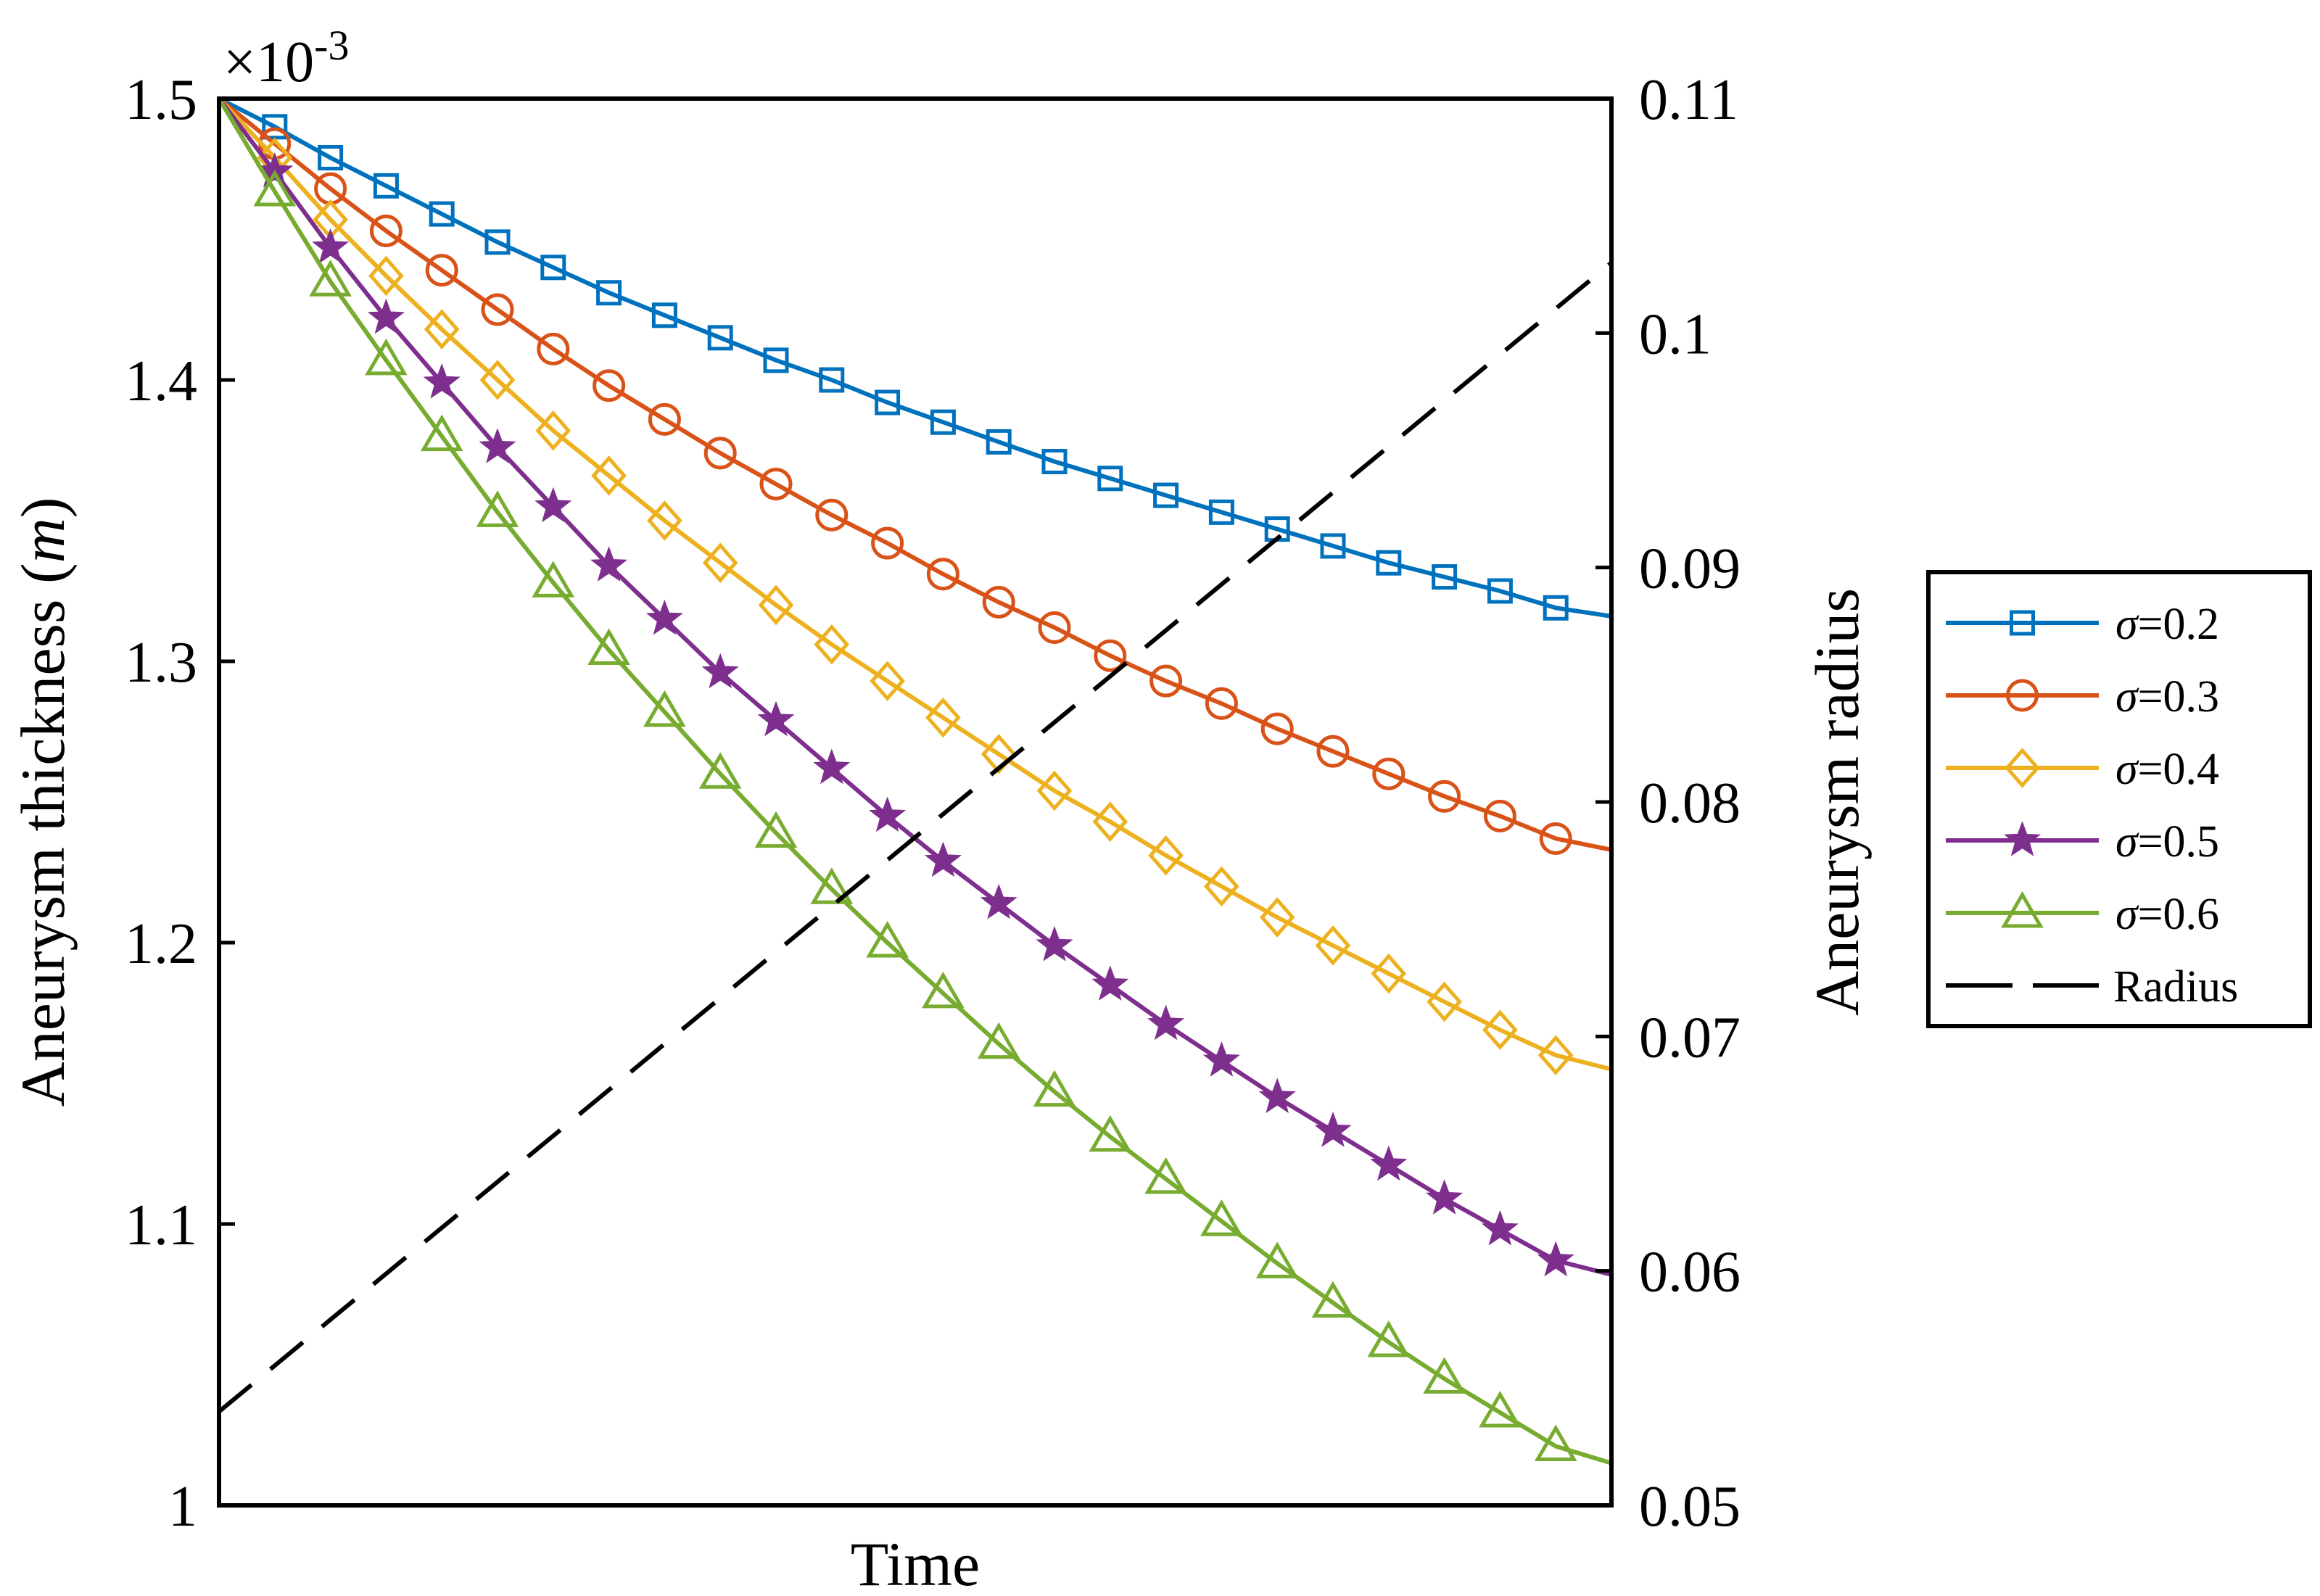 This screenshot has height=1596, width=2320. Describe the element at coordinates (2119, 799) in the screenshot. I see `legend-box` at that location.